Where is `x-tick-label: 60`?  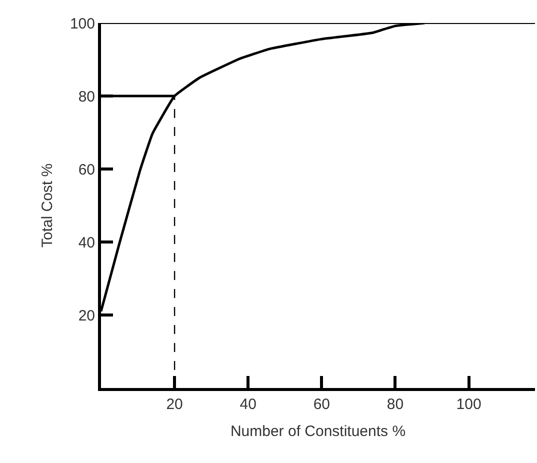
x-tick-label: 60 is located at coordinates (321, 404).